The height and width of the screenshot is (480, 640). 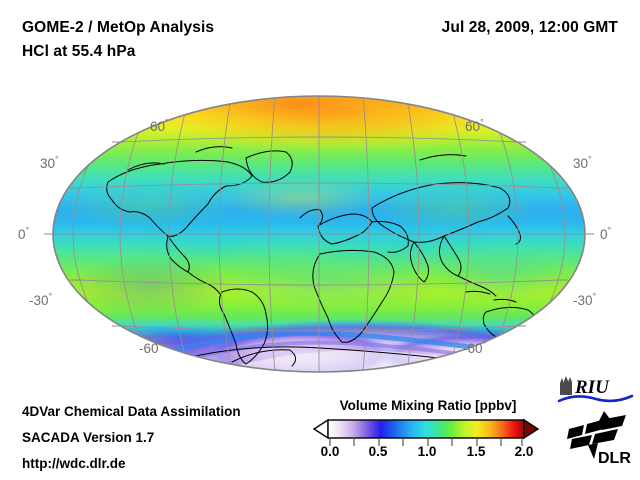 What do you see at coordinates (151, 347) in the screenshot?
I see `lat-label-left-60s: -60°` at bounding box center [151, 347].